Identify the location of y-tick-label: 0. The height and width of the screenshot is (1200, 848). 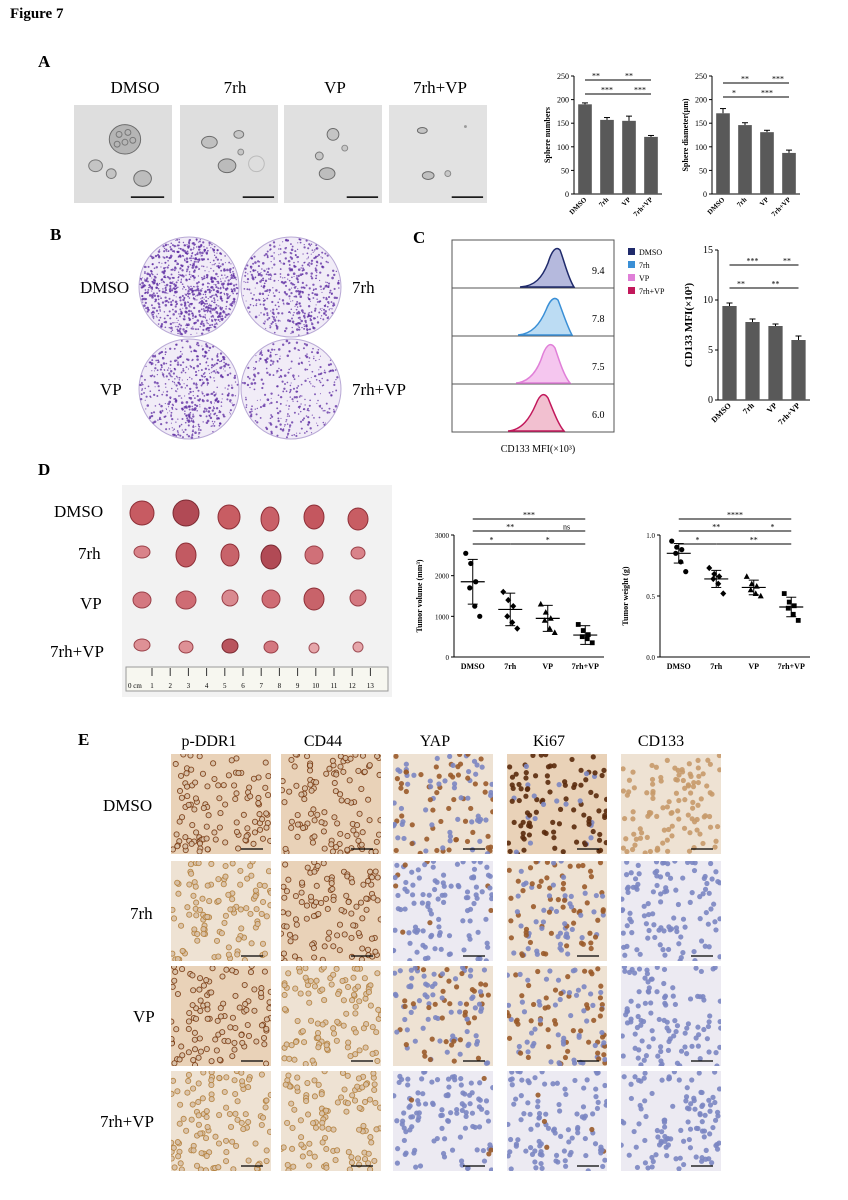
(448, 658).